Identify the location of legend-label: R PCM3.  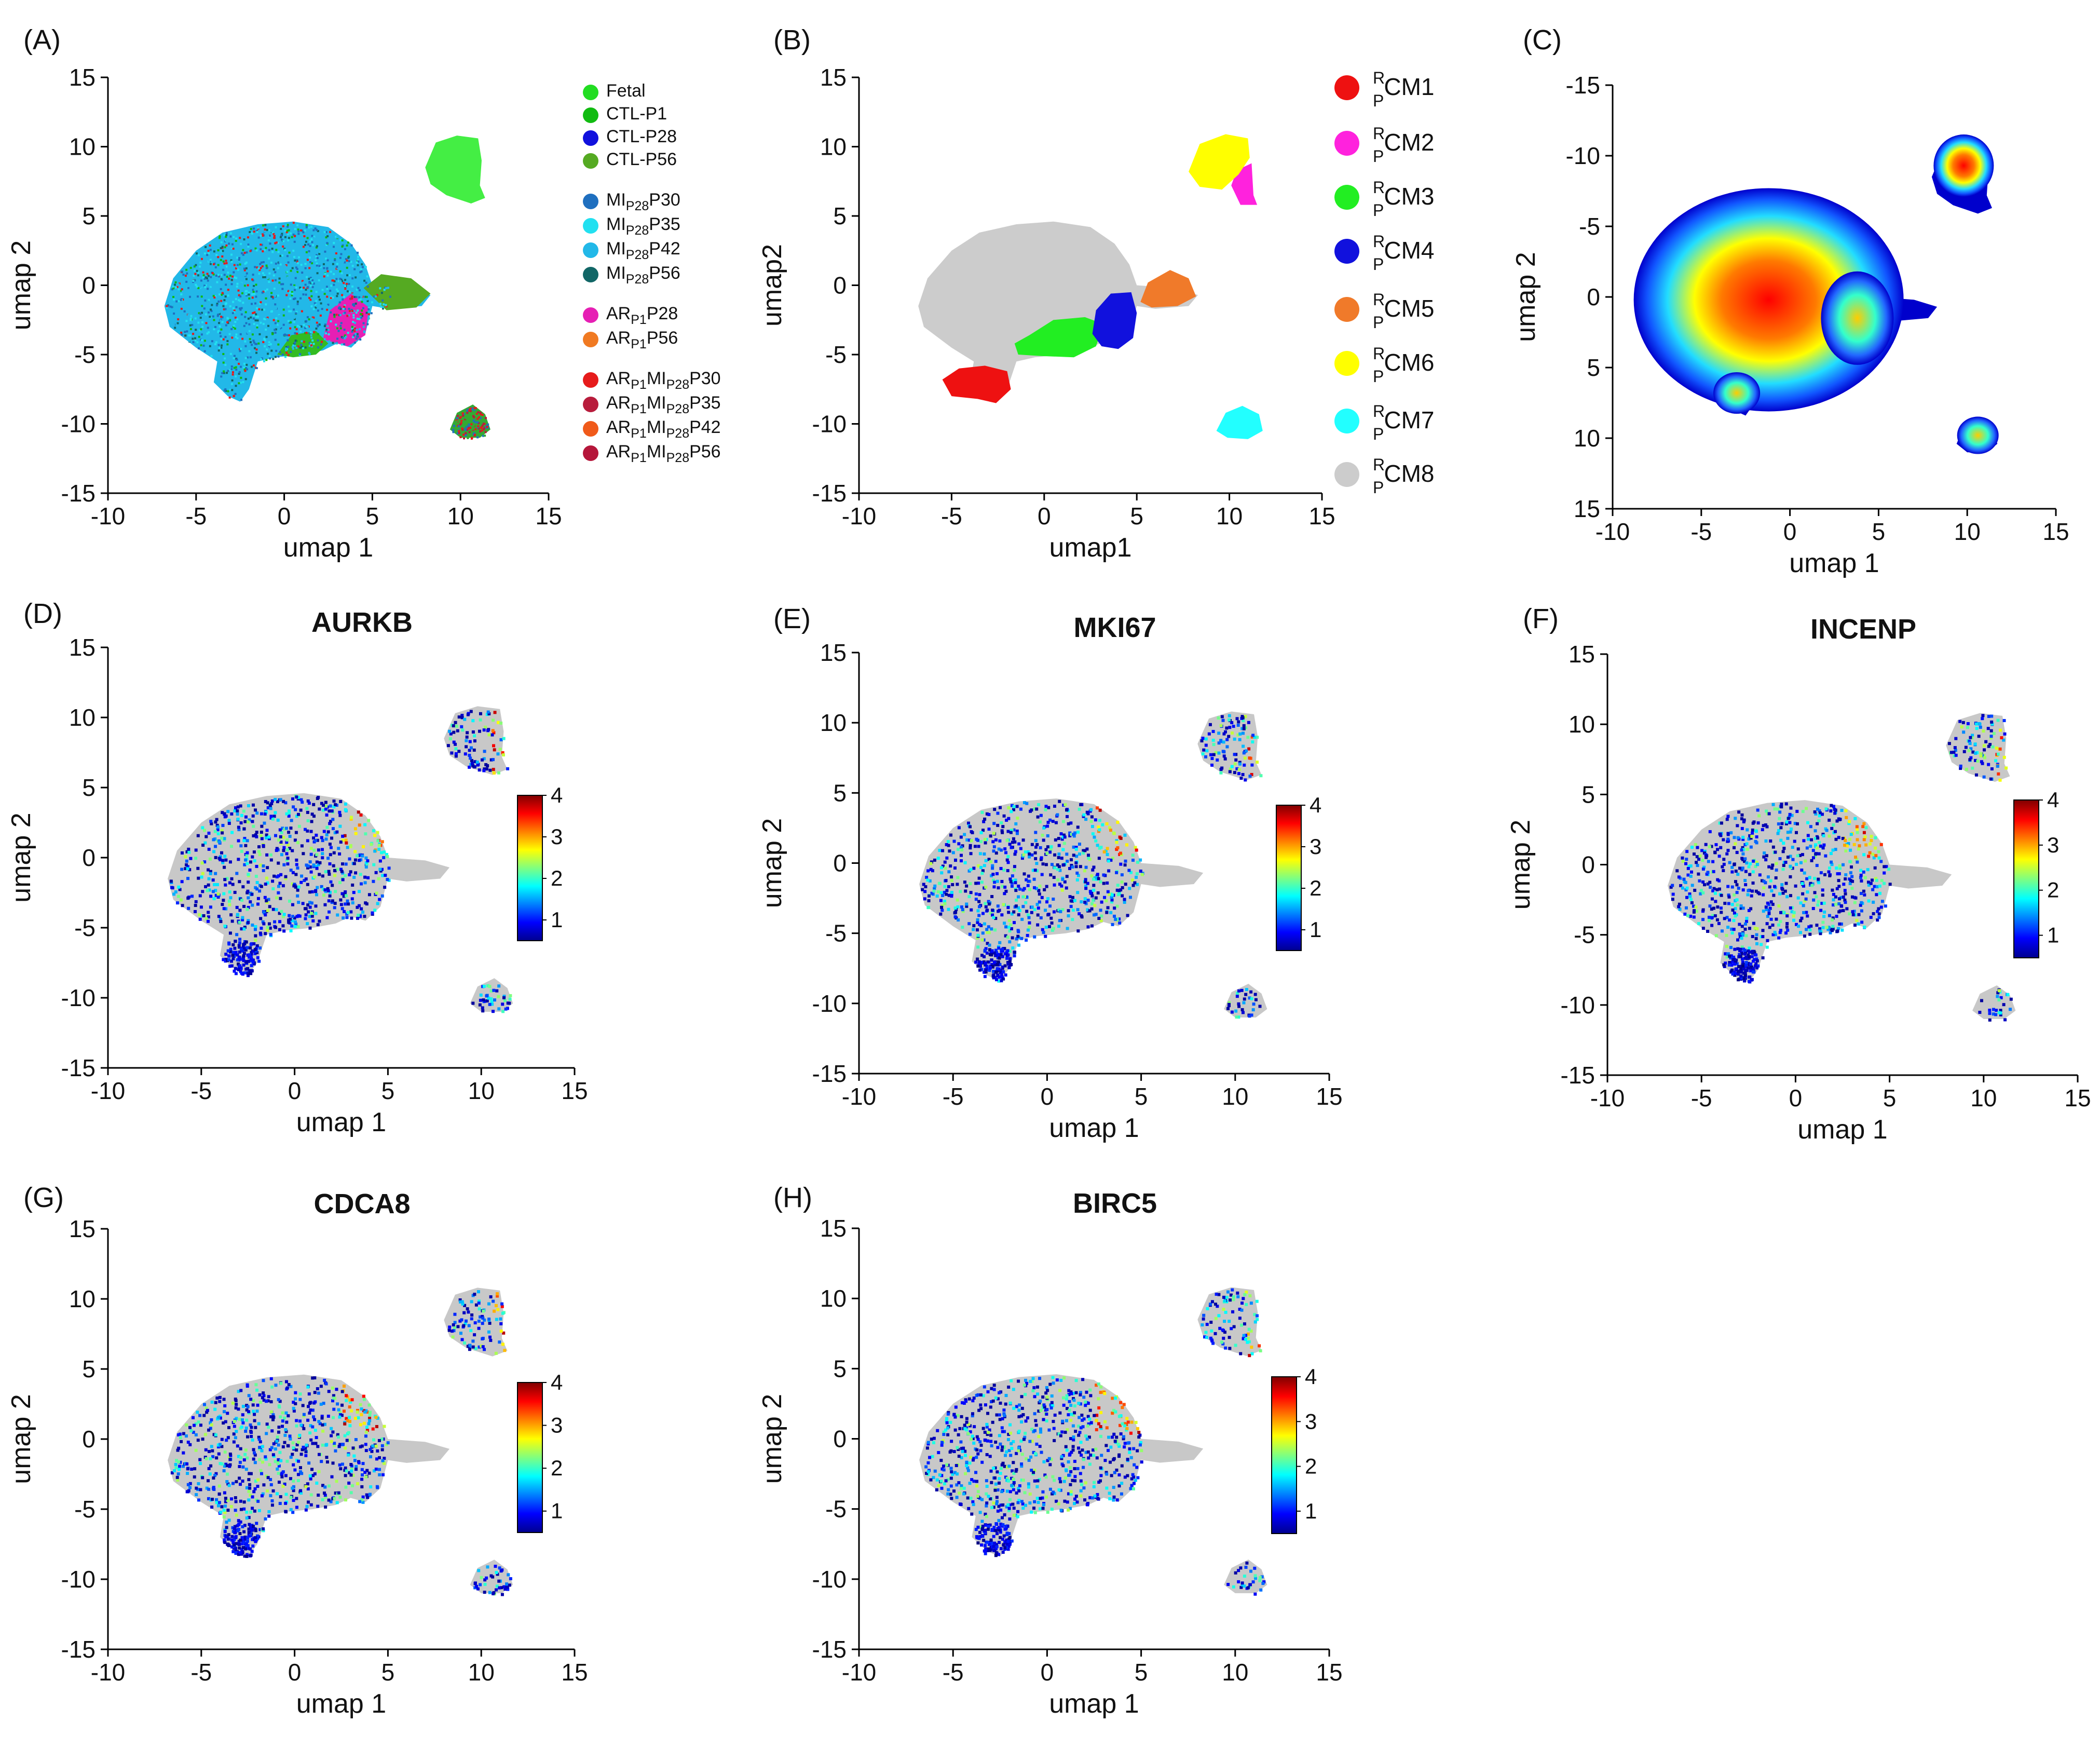
(1403, 199).